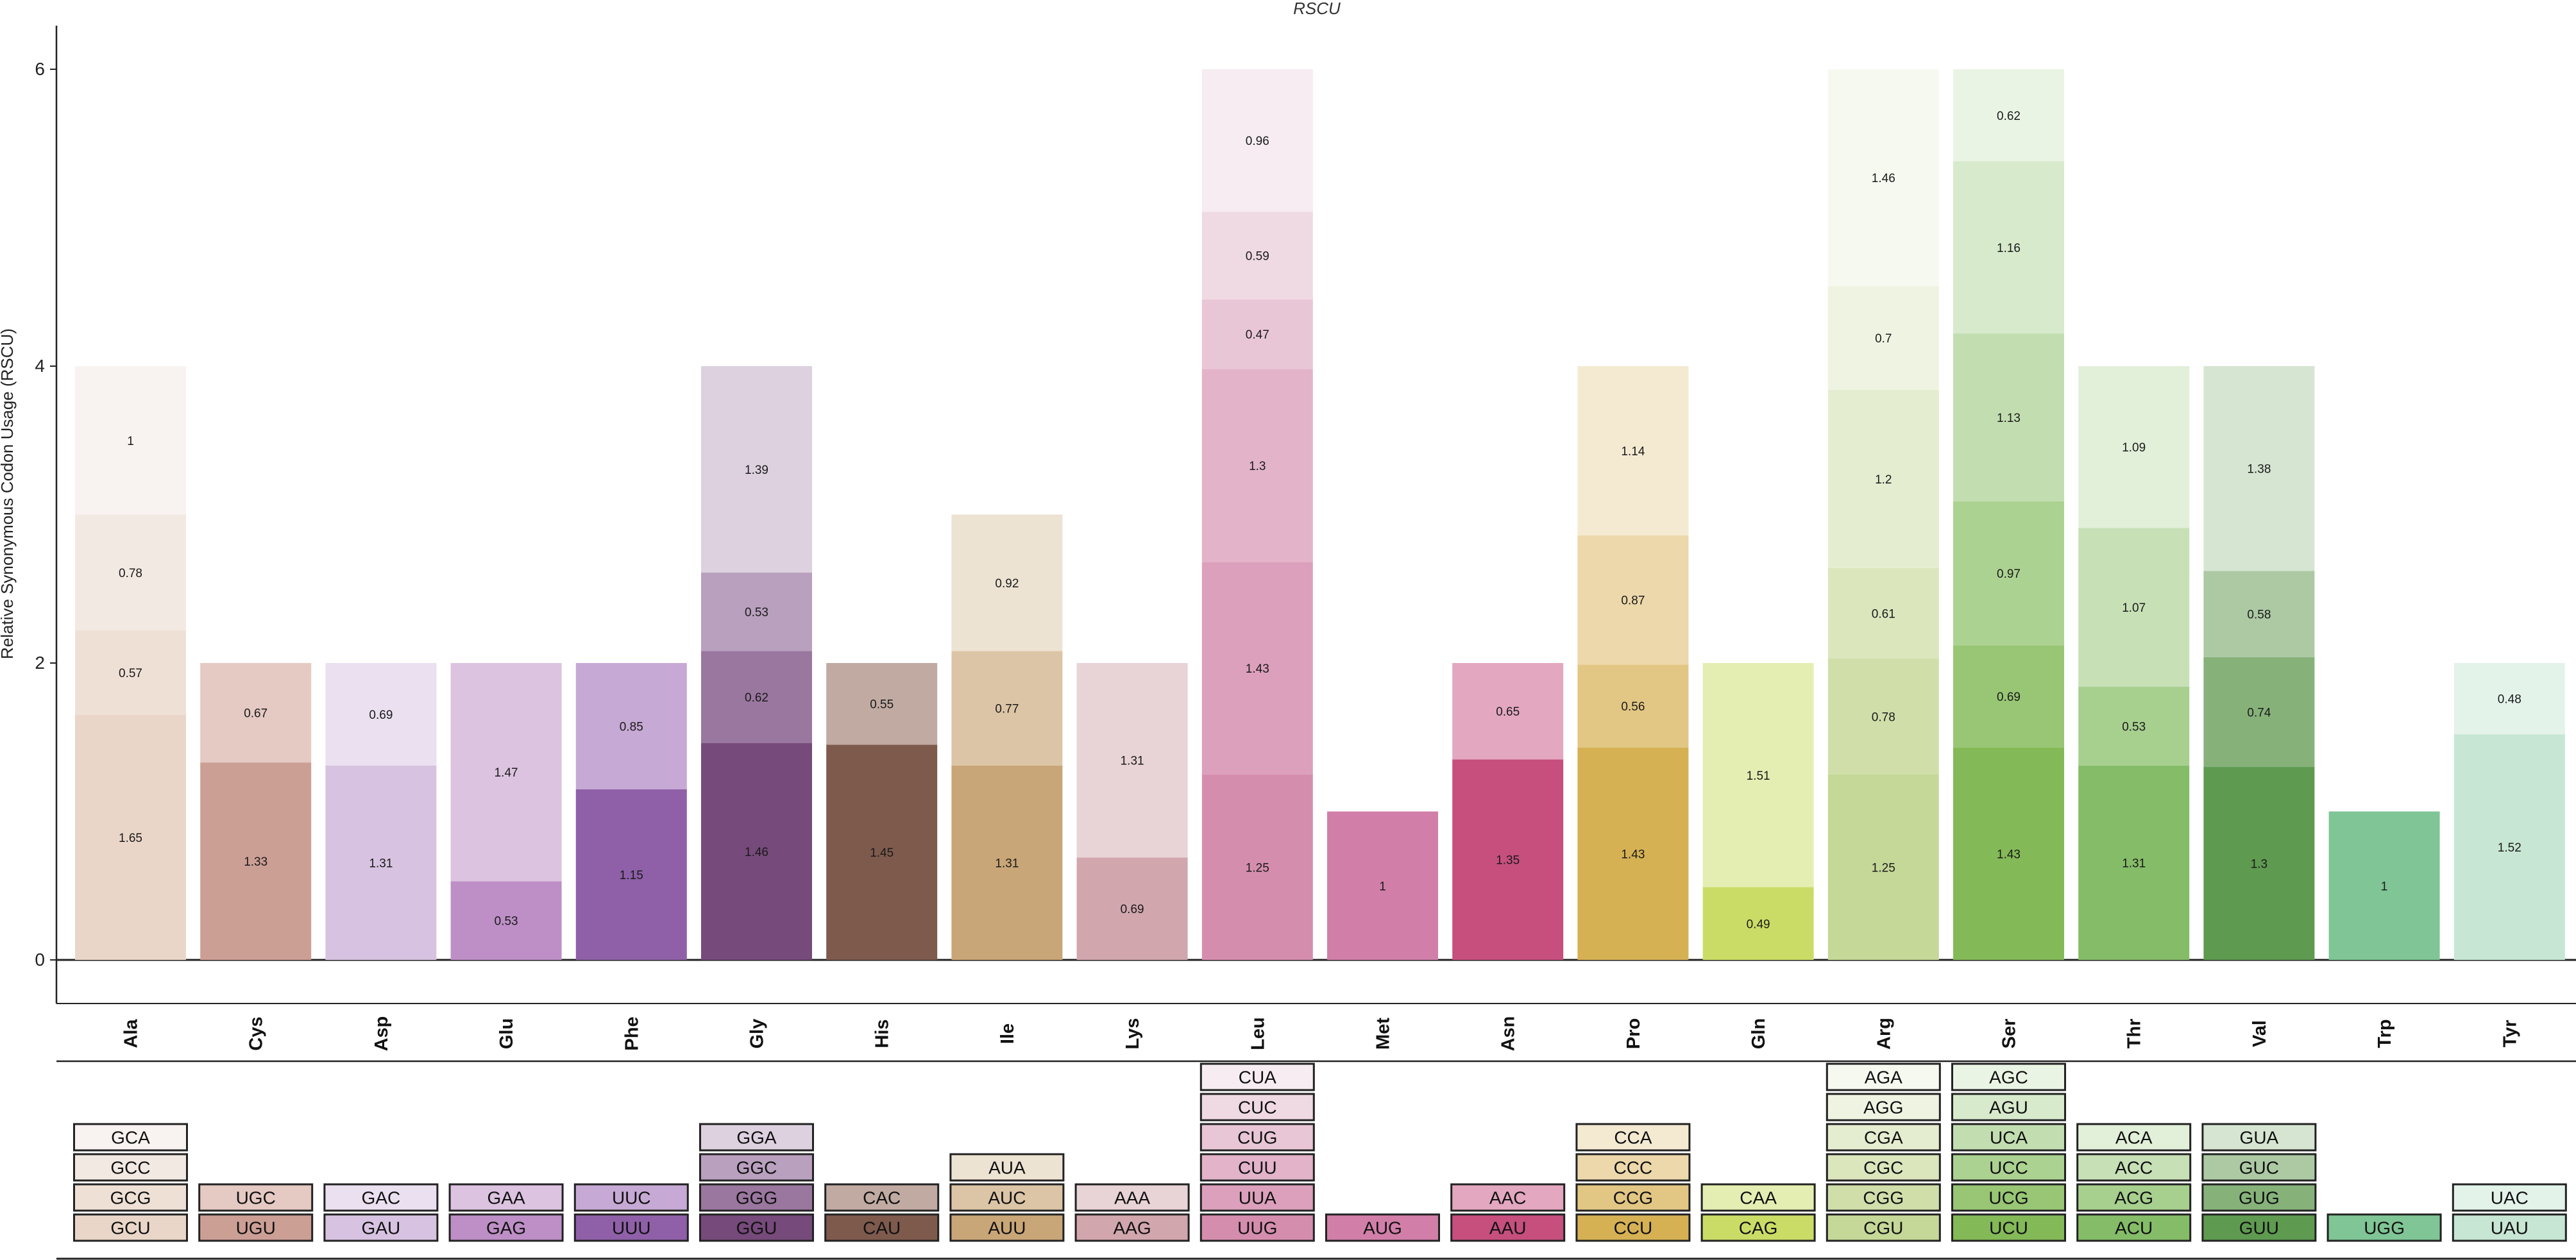 This screenshot has height=1260, width=2576. What do you see at coordinates (1257, 334) in the screenshot?
I see `bar-segment-cug` at bounding box center [1257, 334].